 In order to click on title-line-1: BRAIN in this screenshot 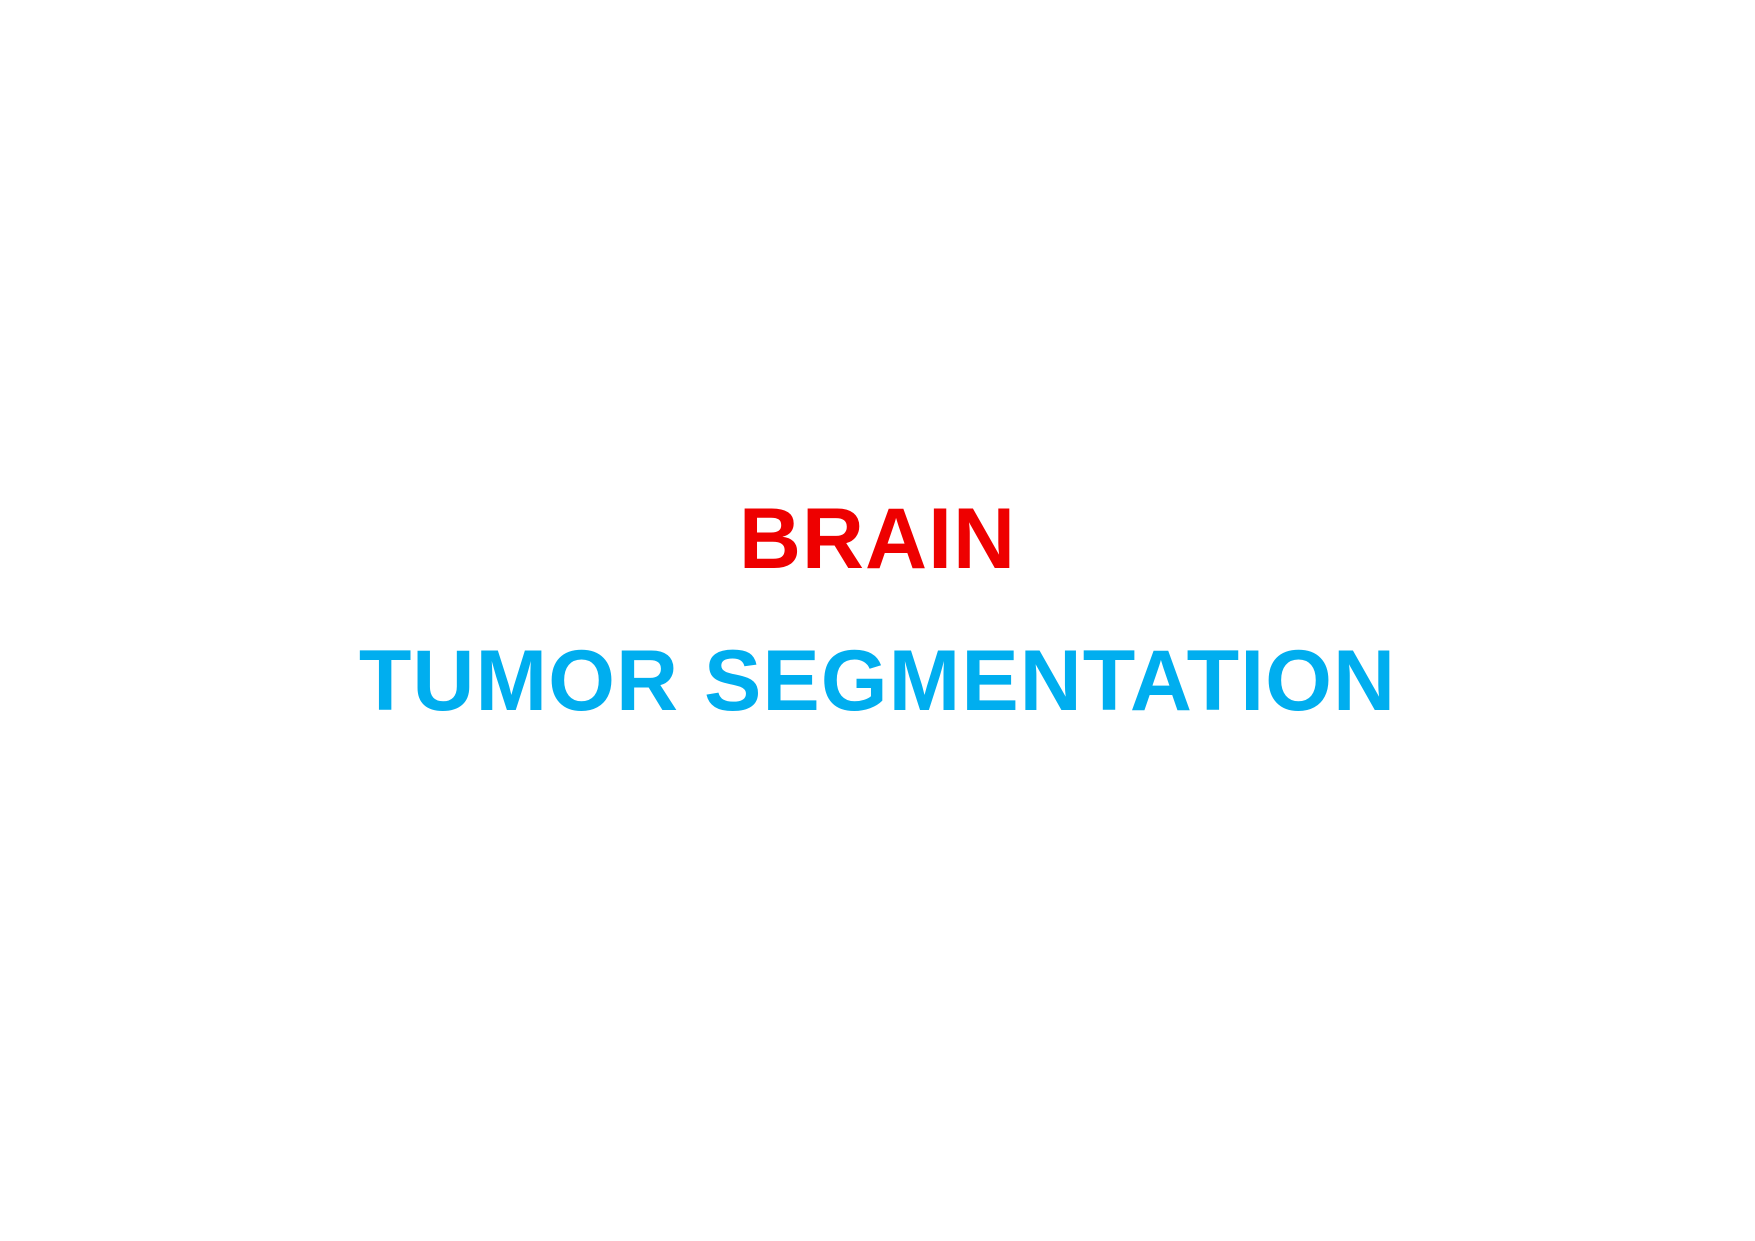, I will do `click(877, 539)`.